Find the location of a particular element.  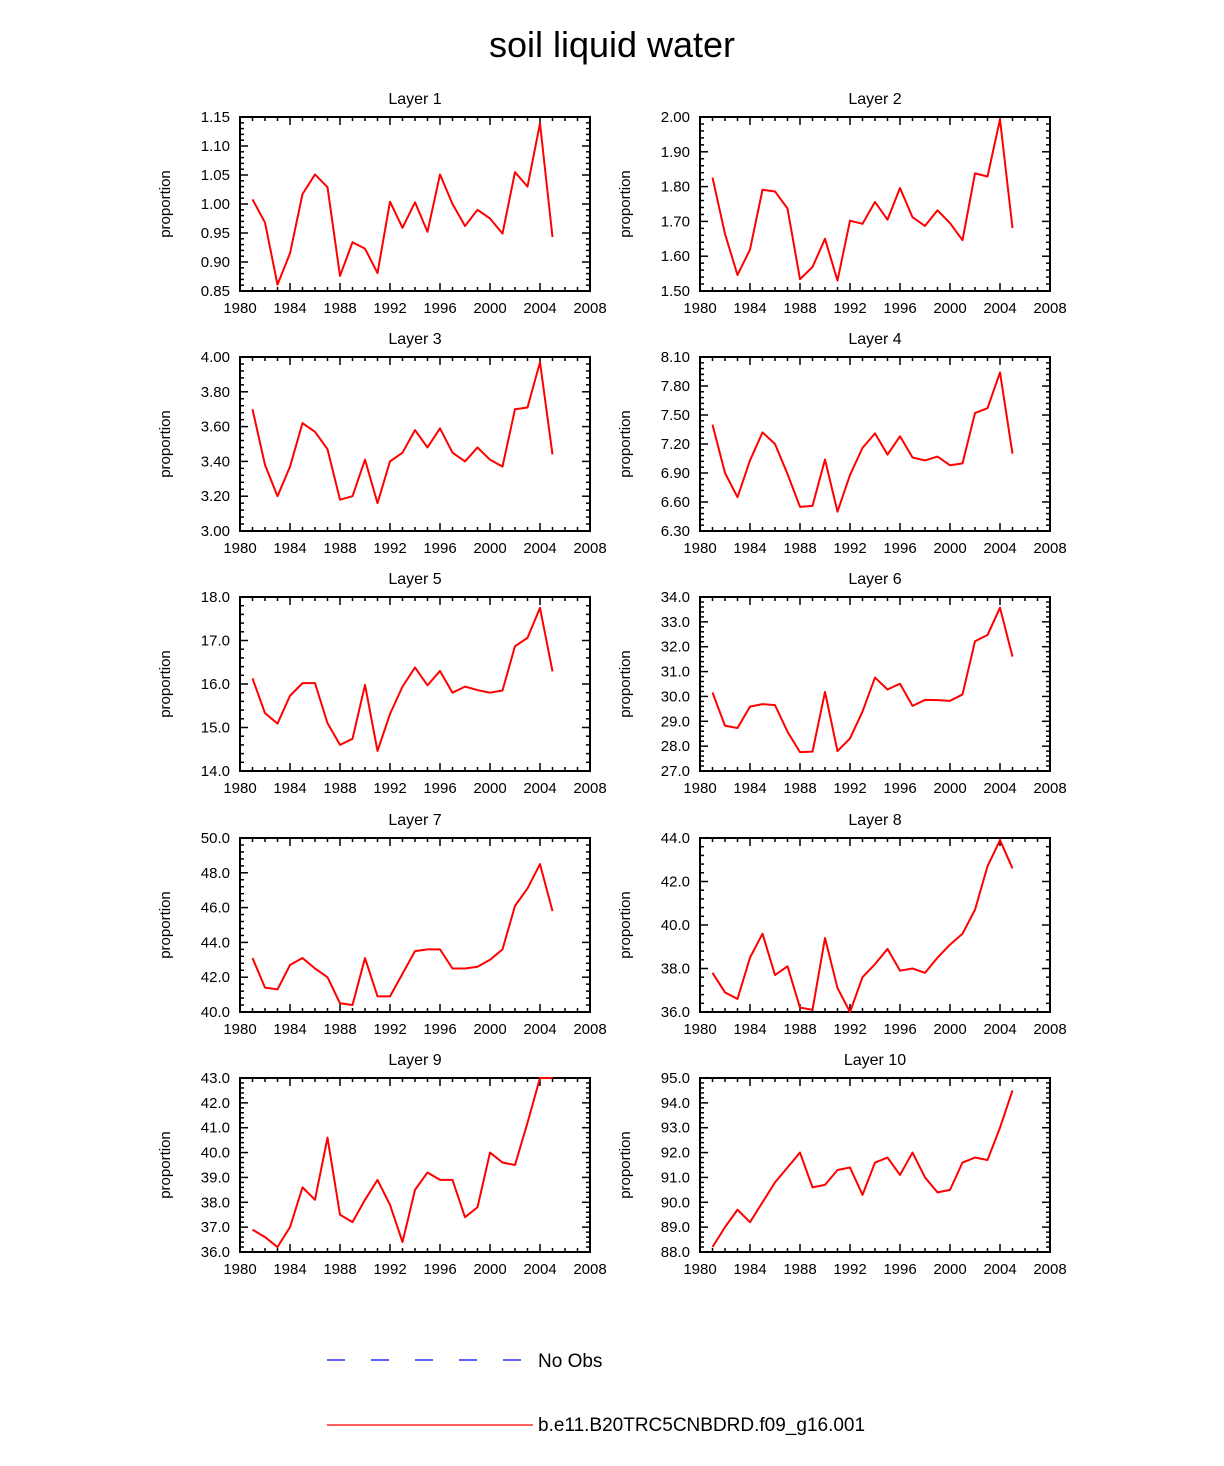

y-tick-label-layer-6: 28.0 is located at coordinates (675, 746).